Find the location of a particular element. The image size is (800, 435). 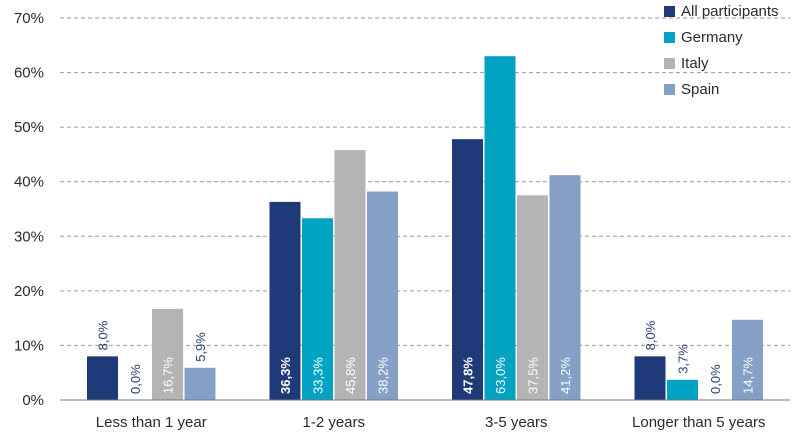

x-category-label: 3-5 years is located at coordinates (516, 422).